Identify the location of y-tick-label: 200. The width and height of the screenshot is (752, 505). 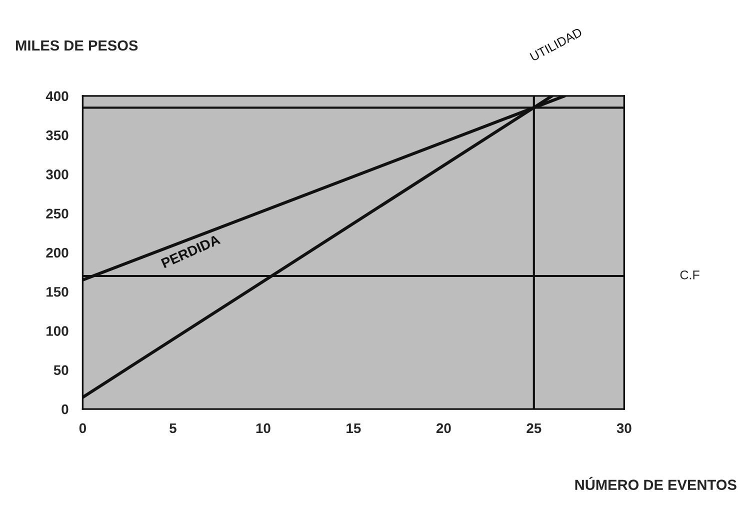
(57, 253).